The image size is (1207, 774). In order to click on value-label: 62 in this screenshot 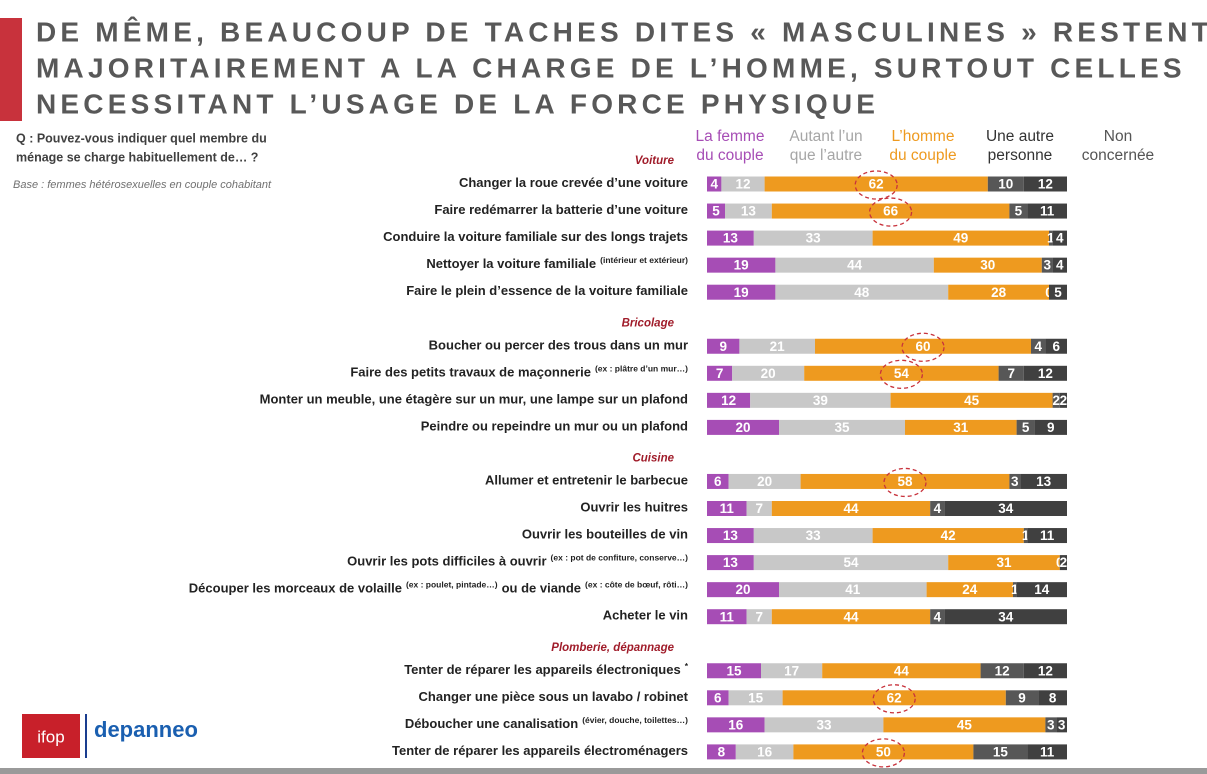, I will do `click(876, 184)`.